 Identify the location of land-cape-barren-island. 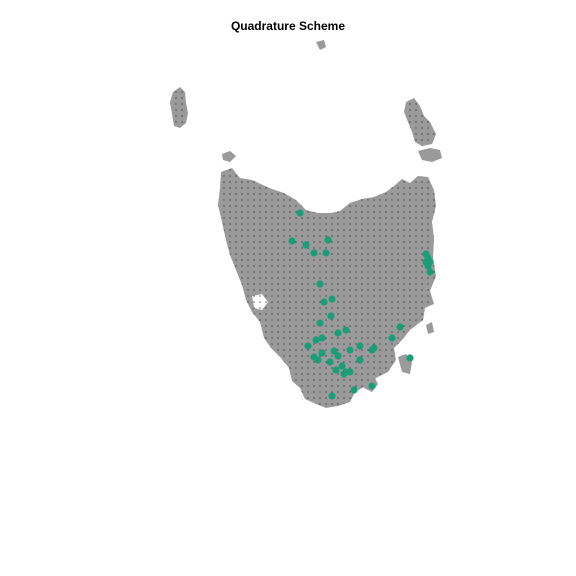
(430, 155).